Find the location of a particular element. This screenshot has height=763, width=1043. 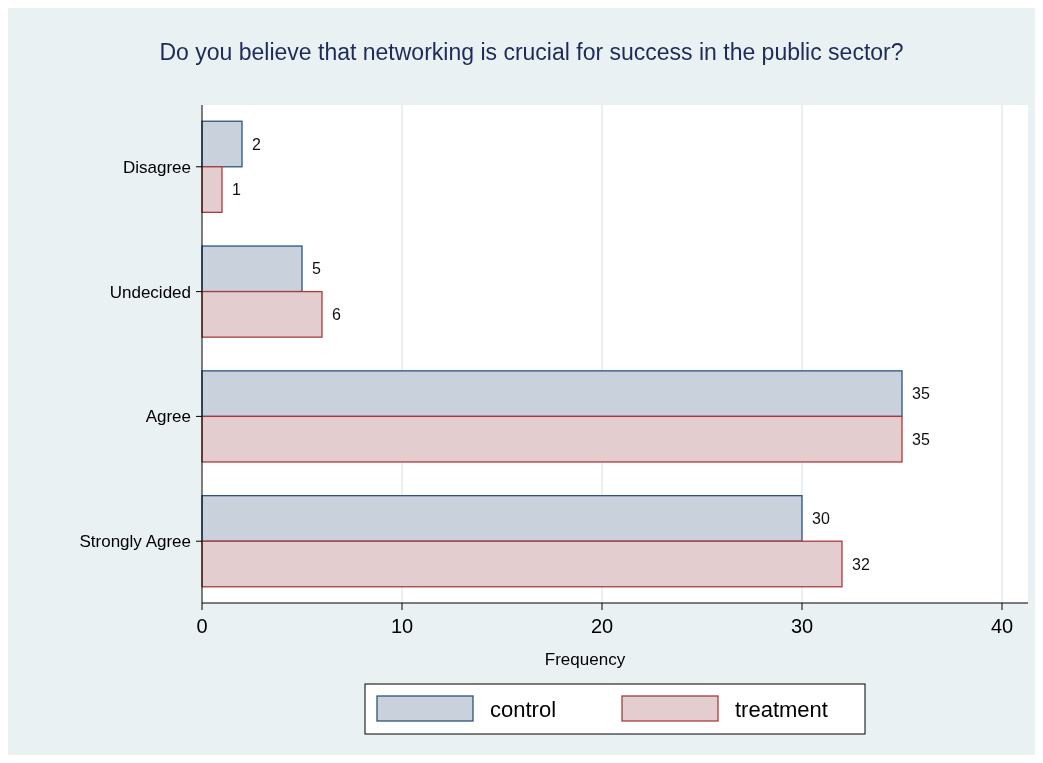

x-axis-title: Frequency is located at coordinates (585, 659).